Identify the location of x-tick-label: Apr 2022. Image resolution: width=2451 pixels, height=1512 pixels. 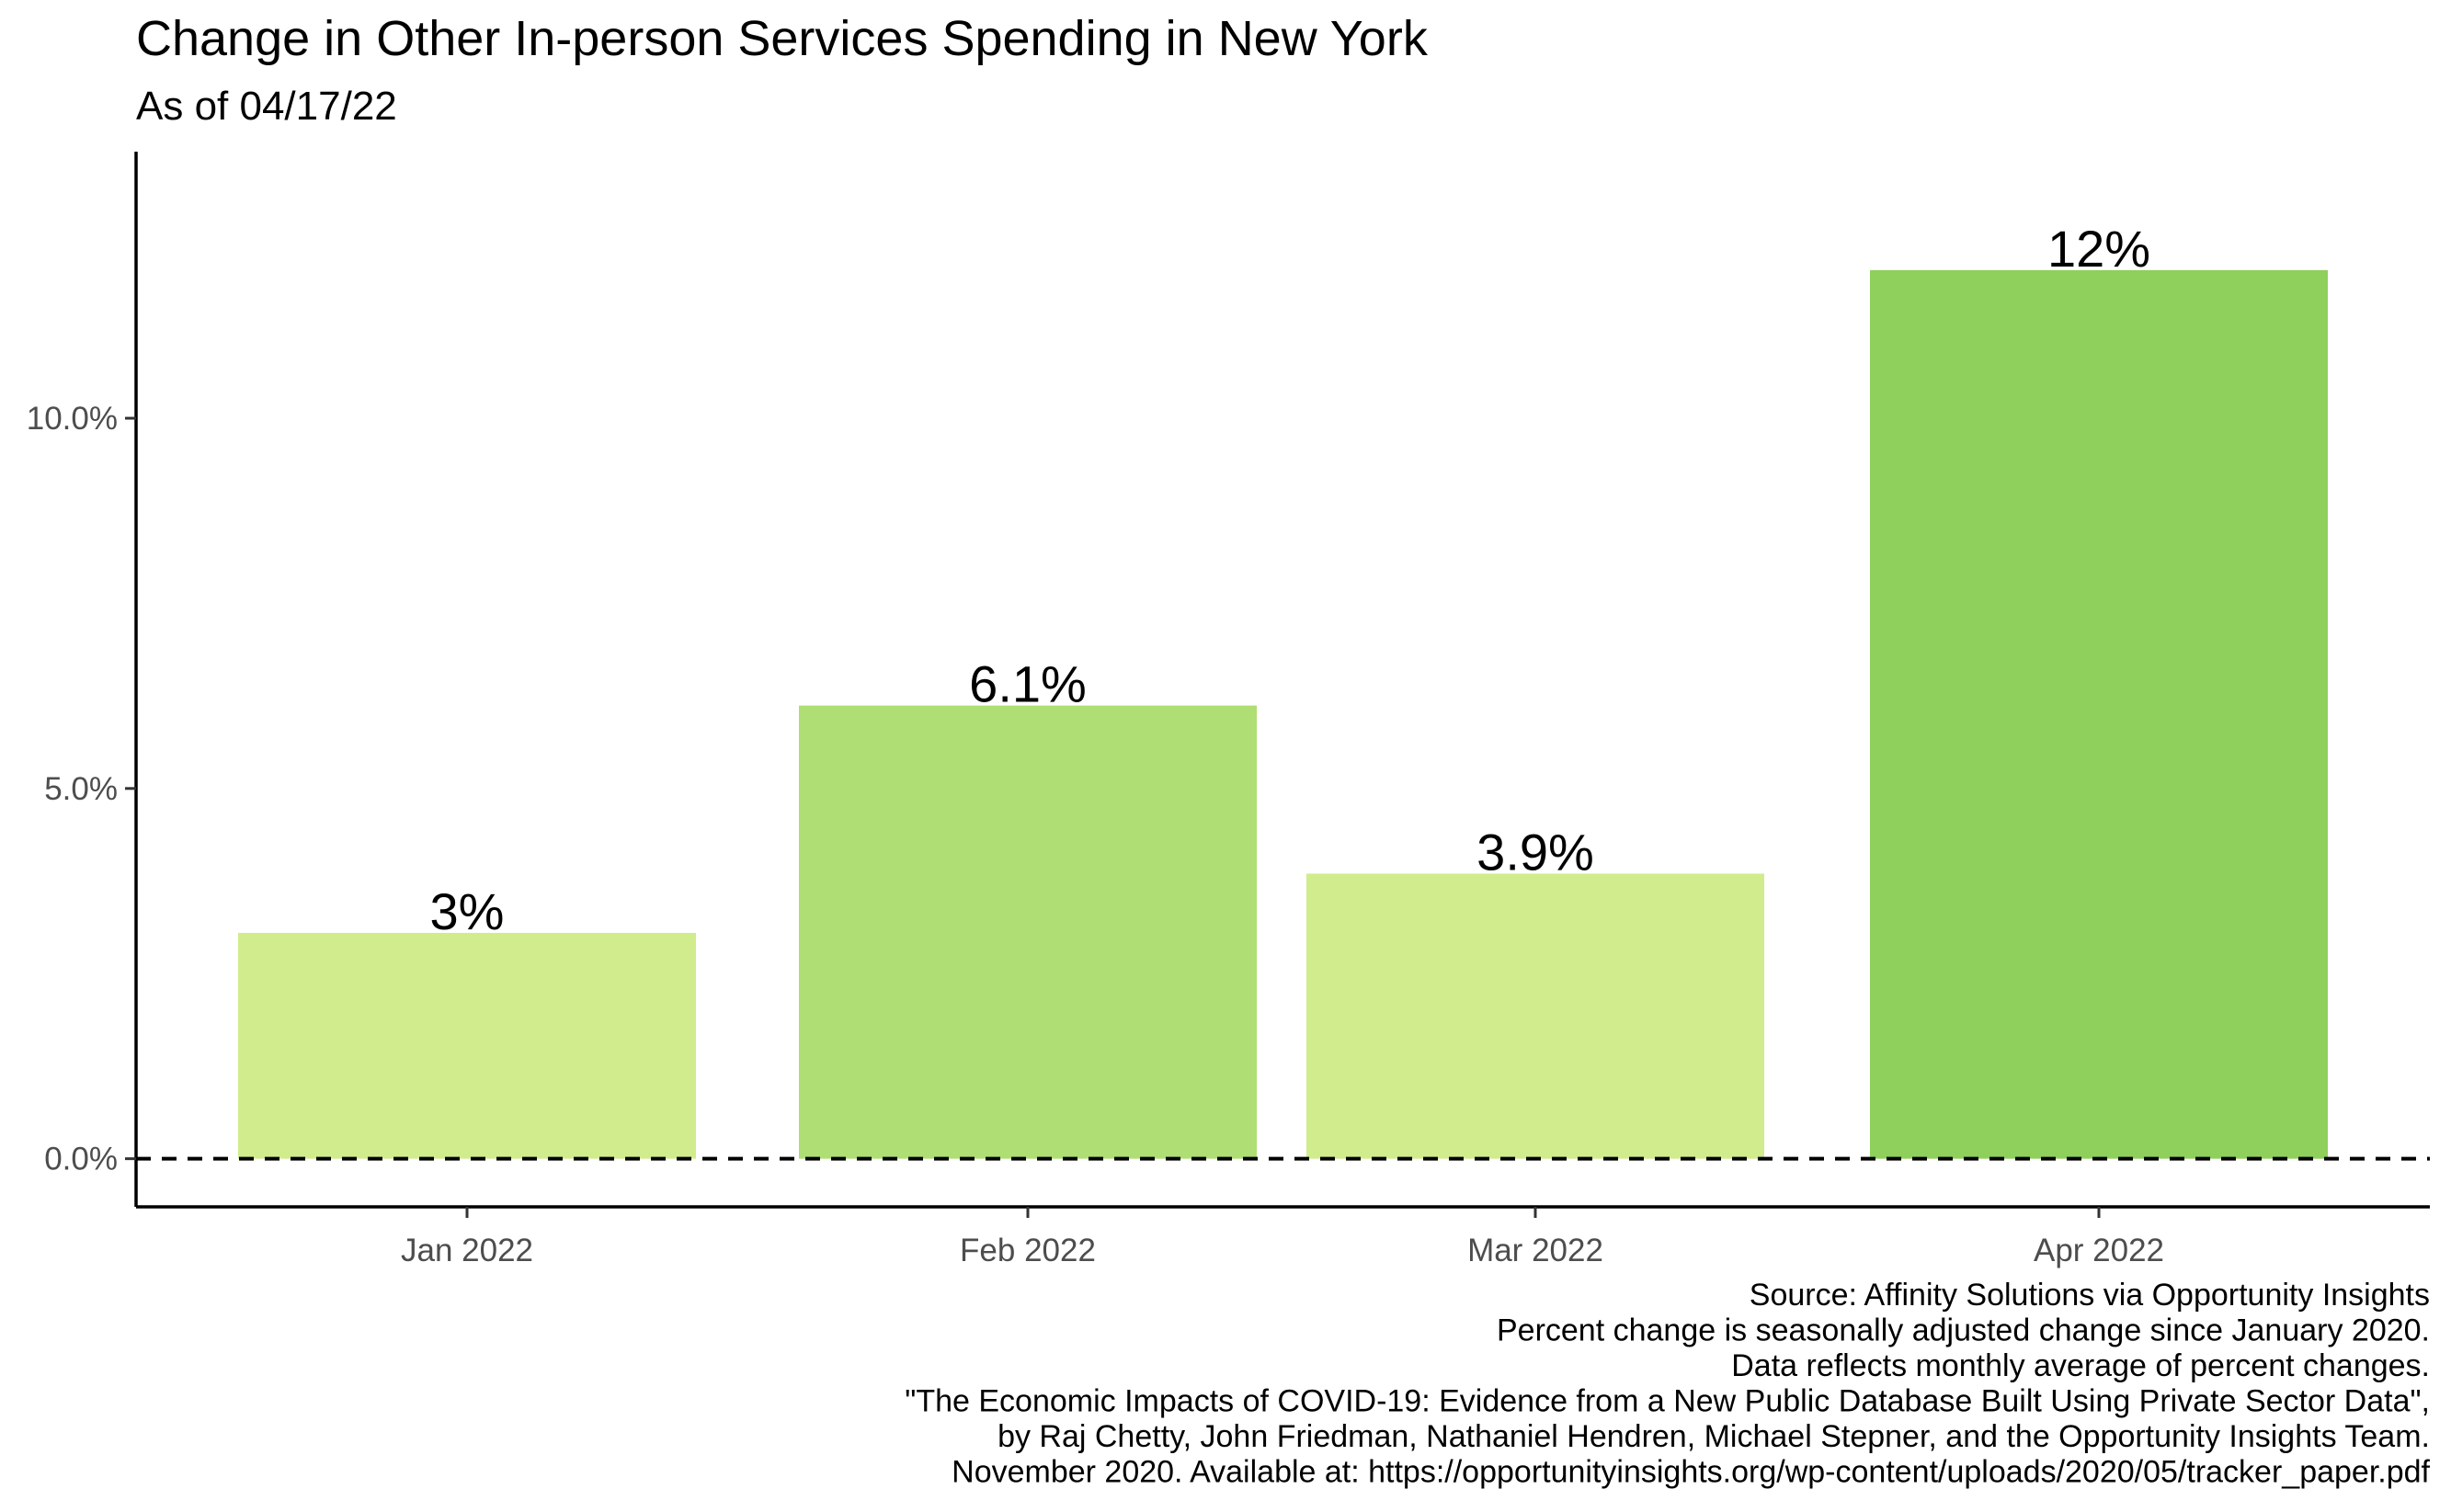
(2099, 1250).